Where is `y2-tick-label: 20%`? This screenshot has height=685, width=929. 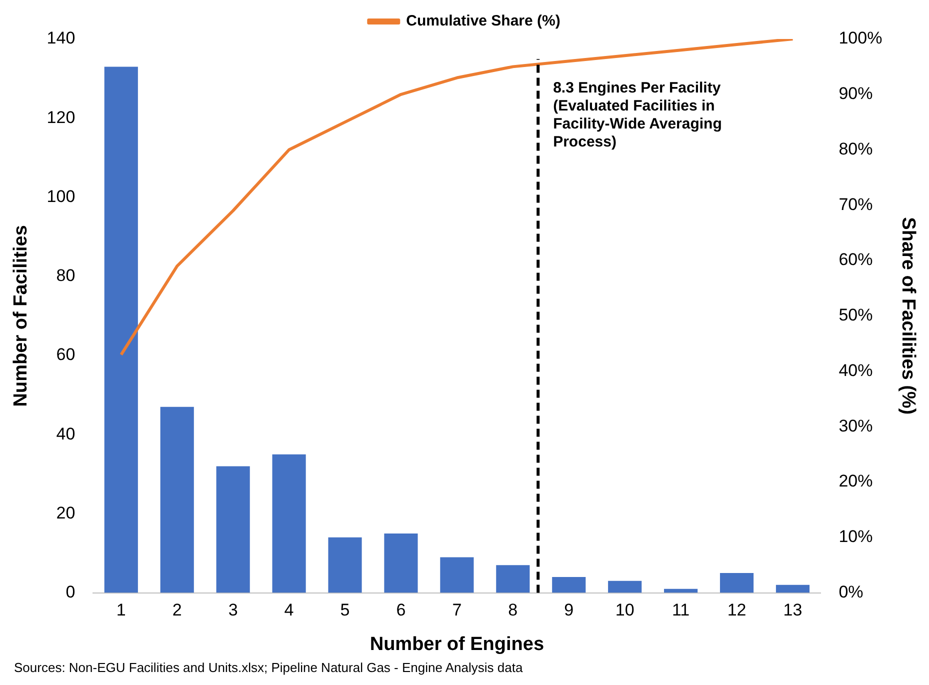 y2-tick-label: 20% is located at coordinates (855, 481).